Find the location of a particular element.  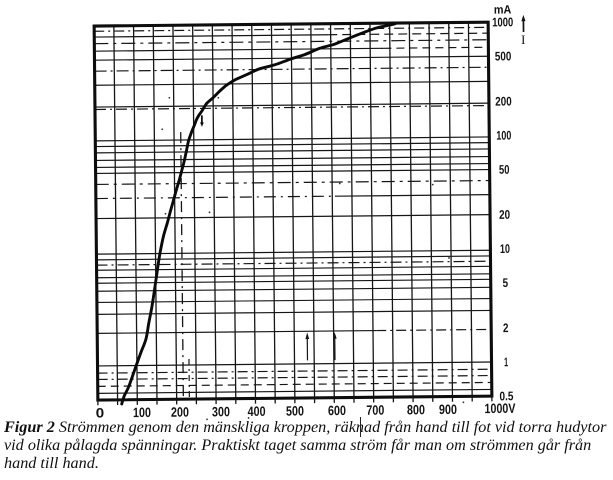

svg-text: 0.5 is located at coordinates (506, 396).